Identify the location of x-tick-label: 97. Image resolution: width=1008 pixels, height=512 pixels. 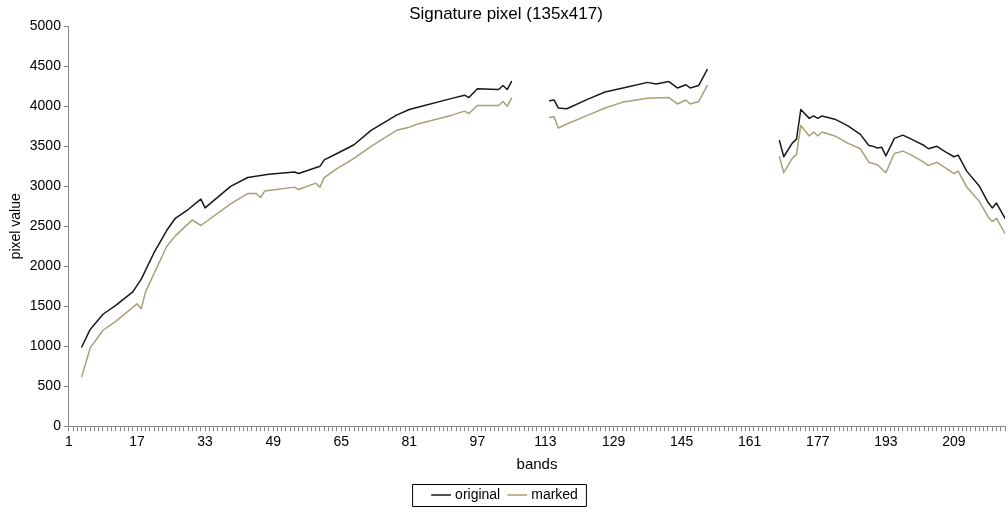
(477, 441).